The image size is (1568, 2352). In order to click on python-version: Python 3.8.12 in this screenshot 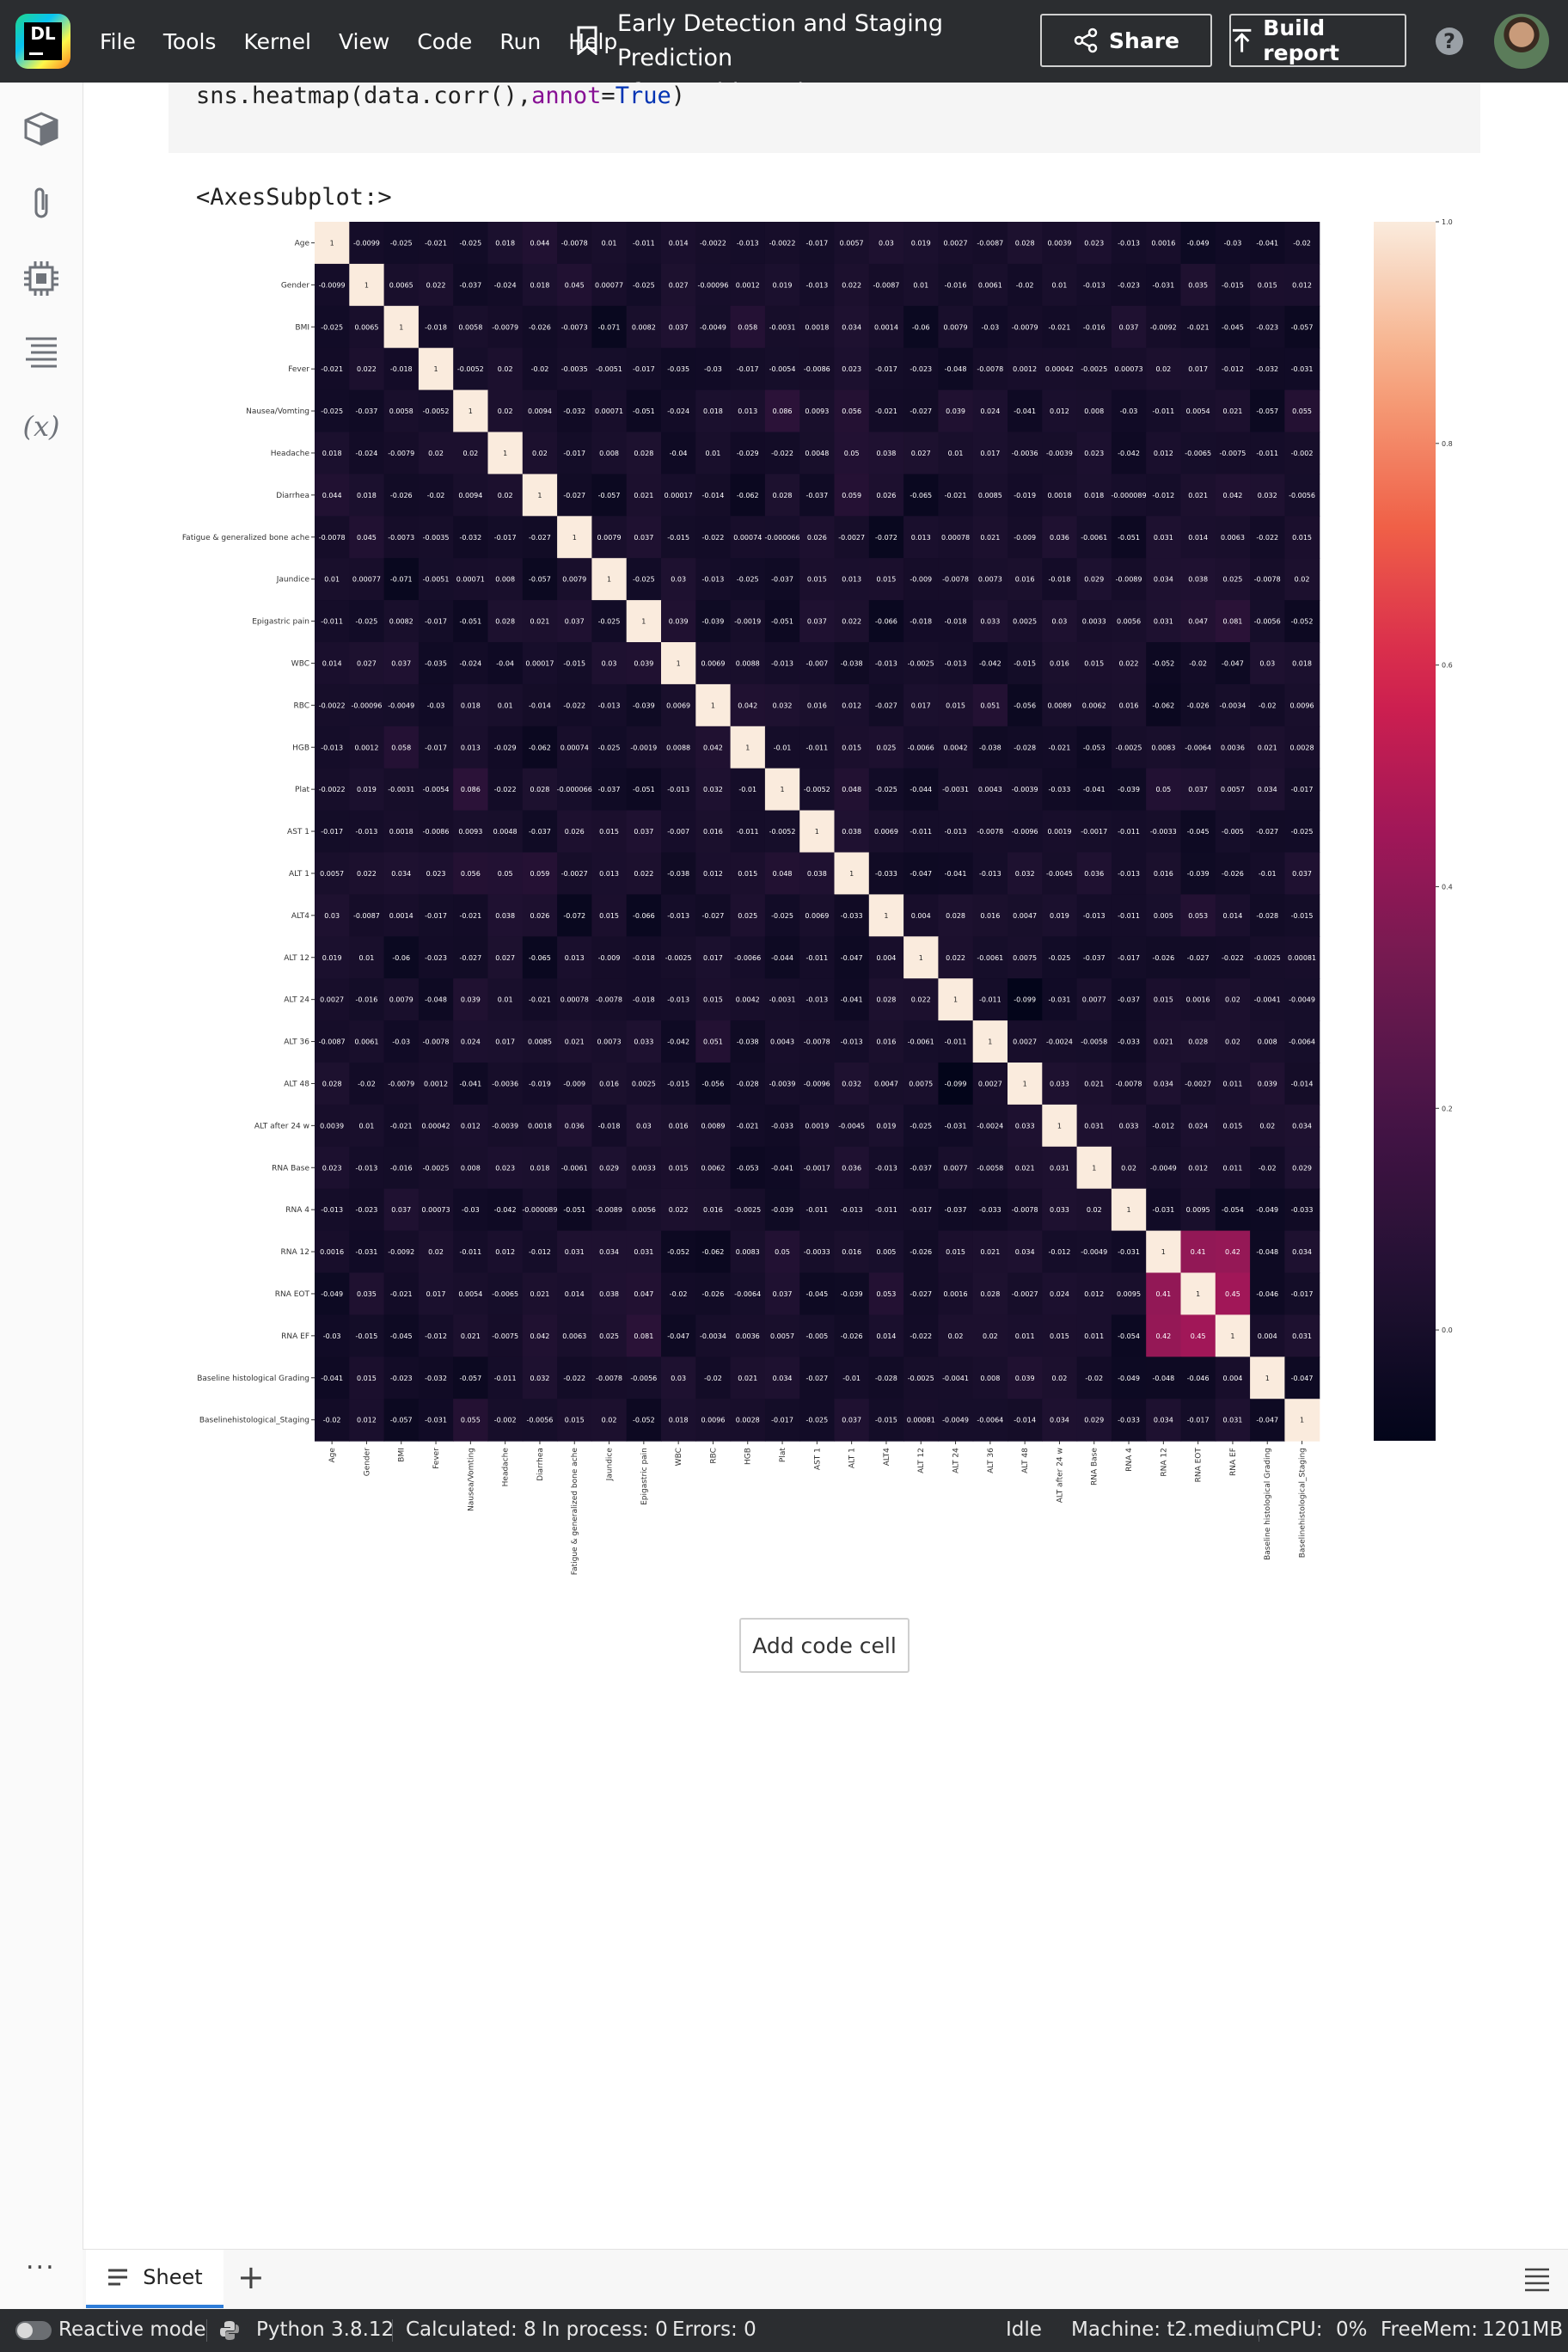, I will do `click(325, 2329)`.